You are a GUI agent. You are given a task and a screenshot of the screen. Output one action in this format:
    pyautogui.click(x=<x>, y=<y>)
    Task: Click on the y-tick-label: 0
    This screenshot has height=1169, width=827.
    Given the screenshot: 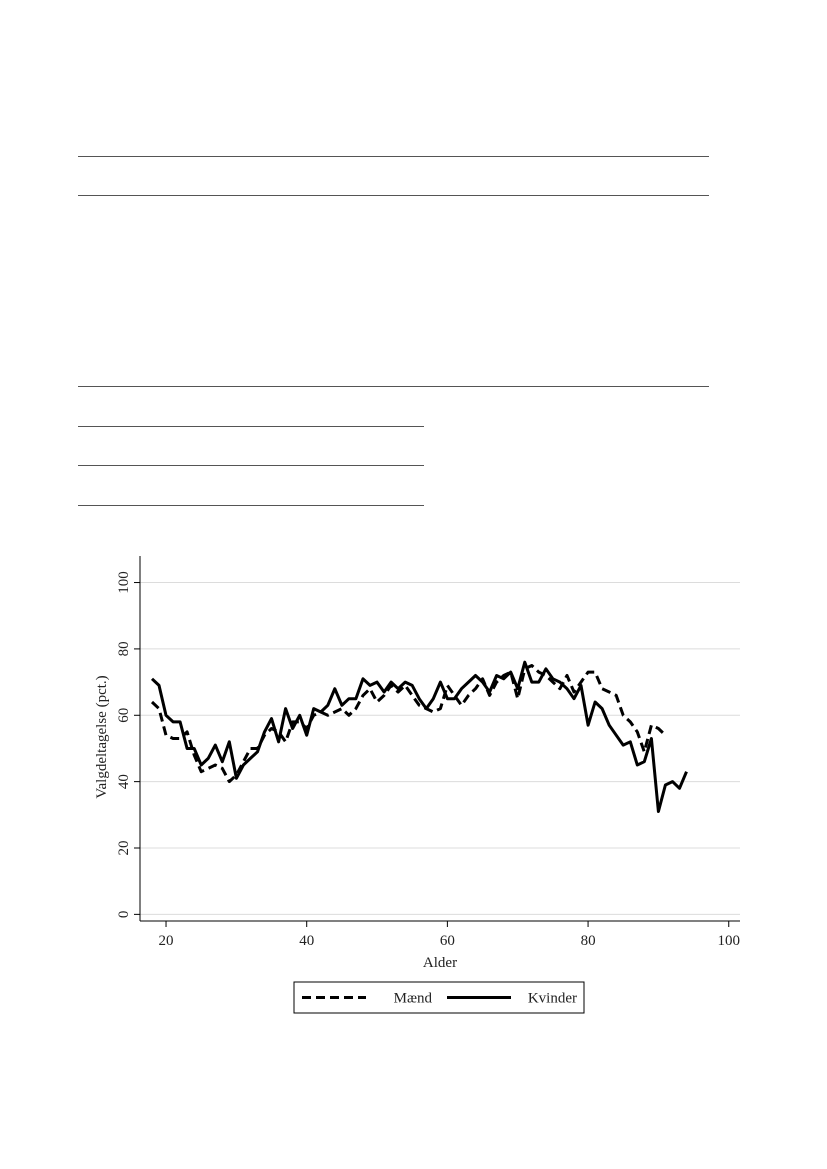 What is the action you would take?
    pyautogui.click(x=124, y=915)
    